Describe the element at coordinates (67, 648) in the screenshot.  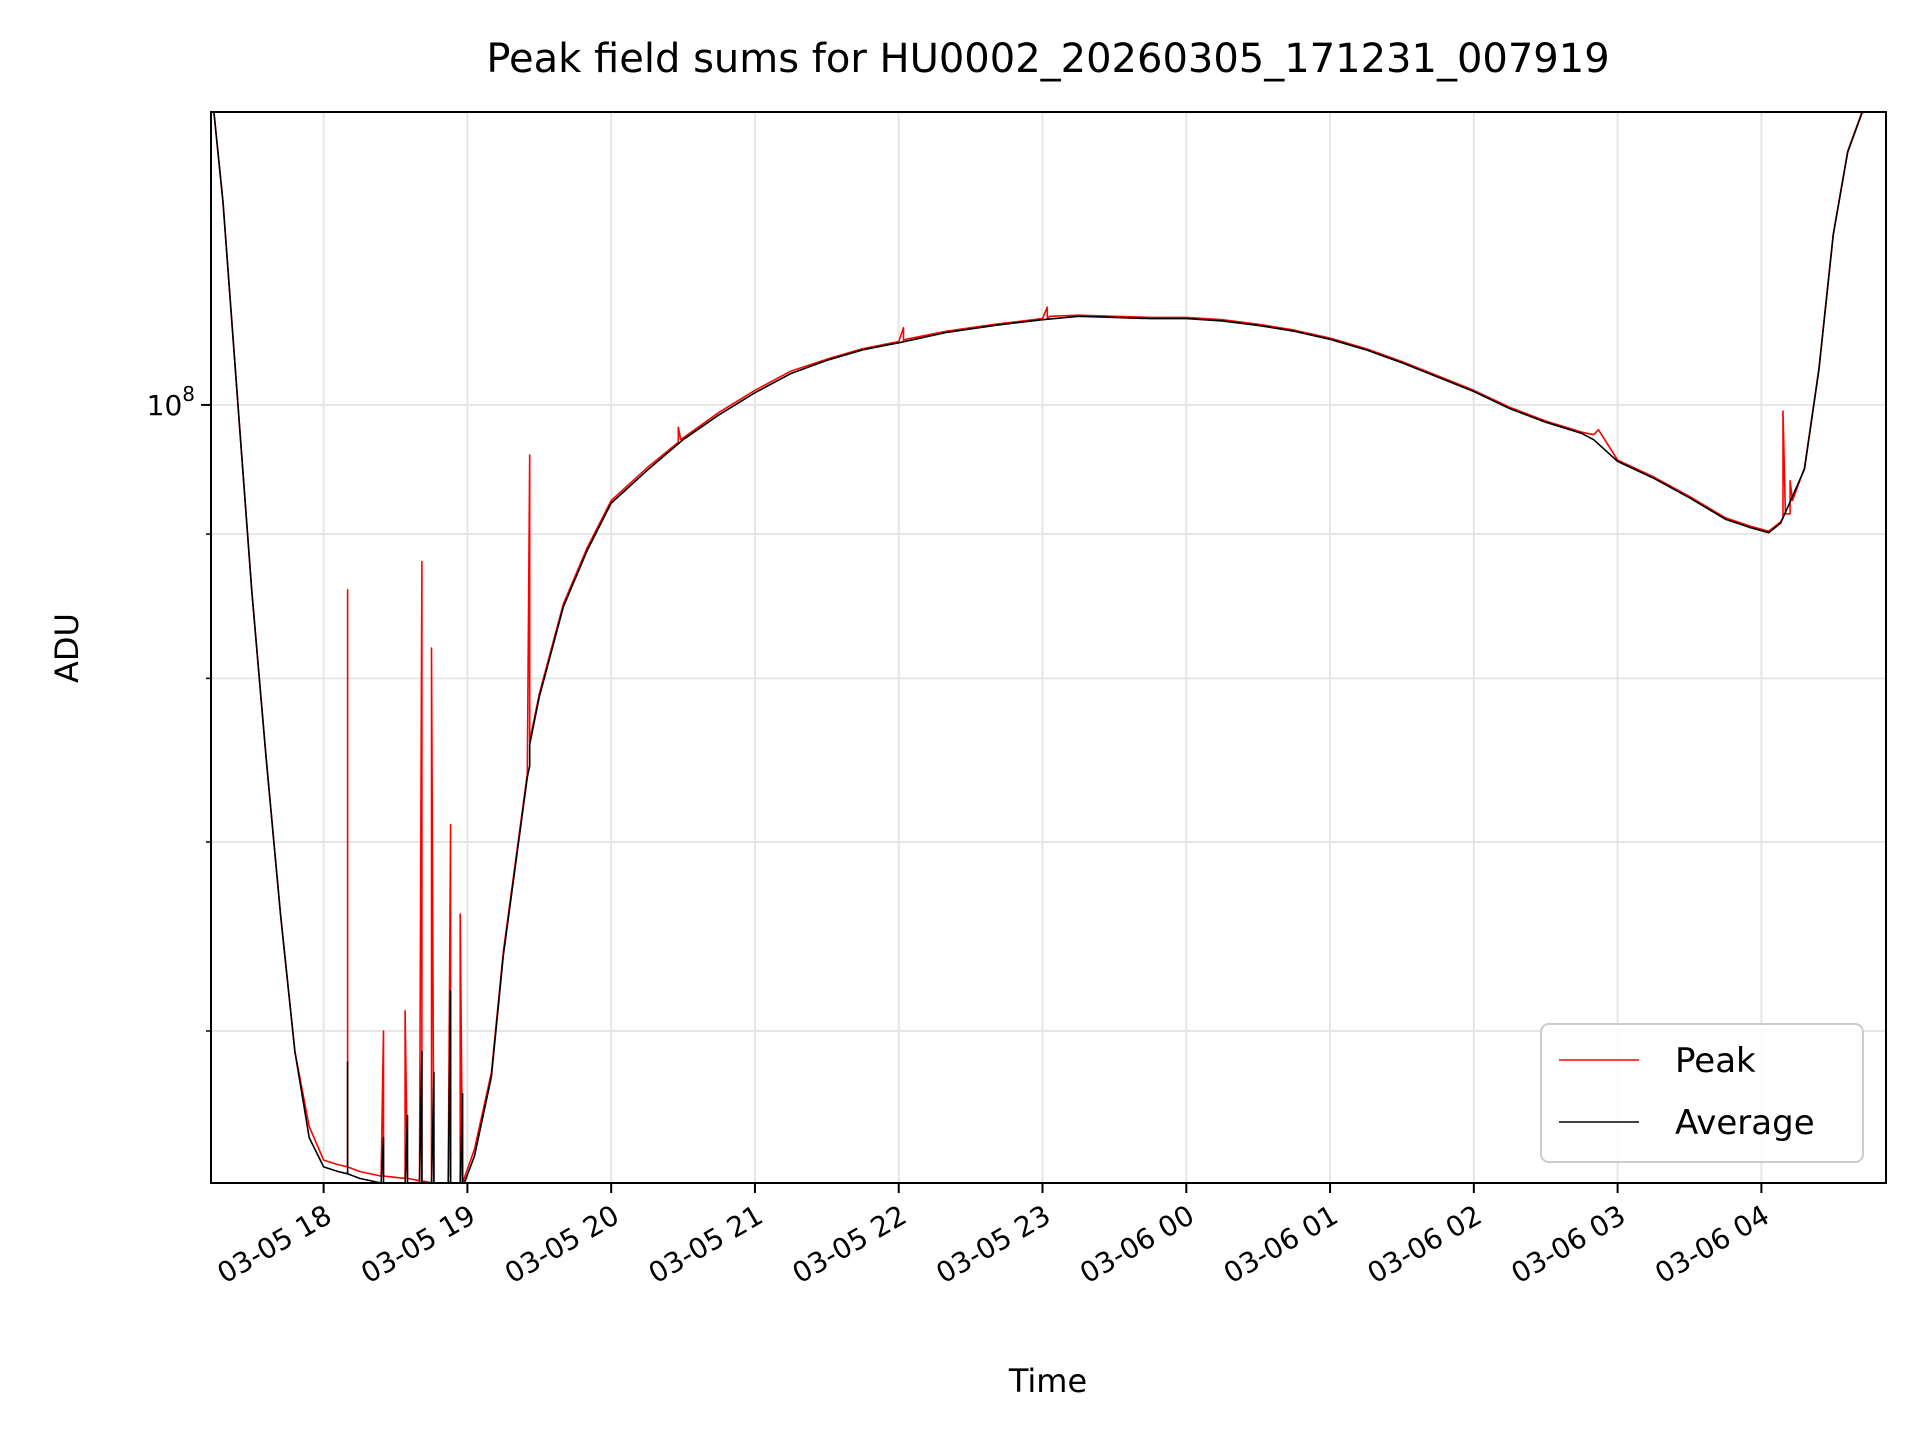
I see `y-axis-label: ADU` at that location.